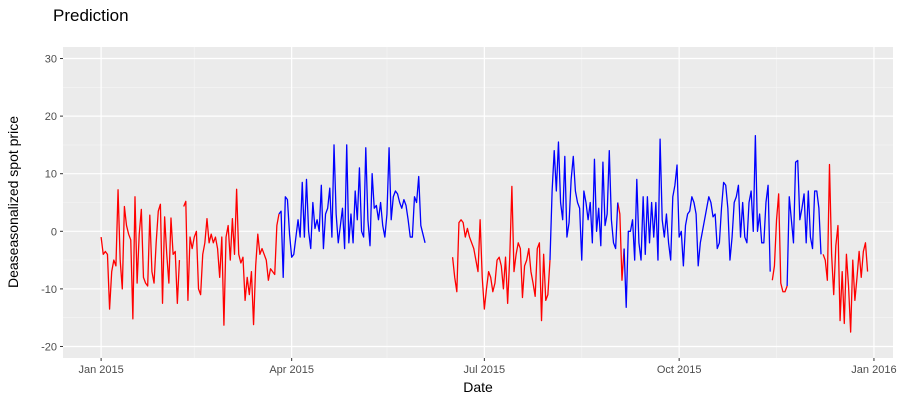  Describe the element at coordinates (51, 60) in the screenshot. I see `y-tick-label: 30` at that location.